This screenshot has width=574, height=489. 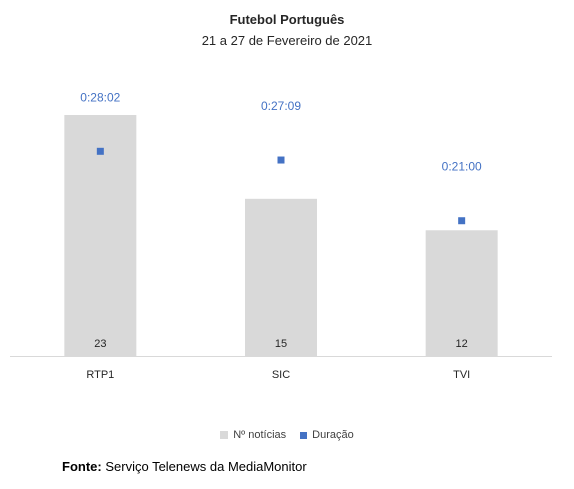 What do you see at coordinates (281, 344) in the screenshot?
I see `bar-data-label: 15` at bounding box center [281, 344].